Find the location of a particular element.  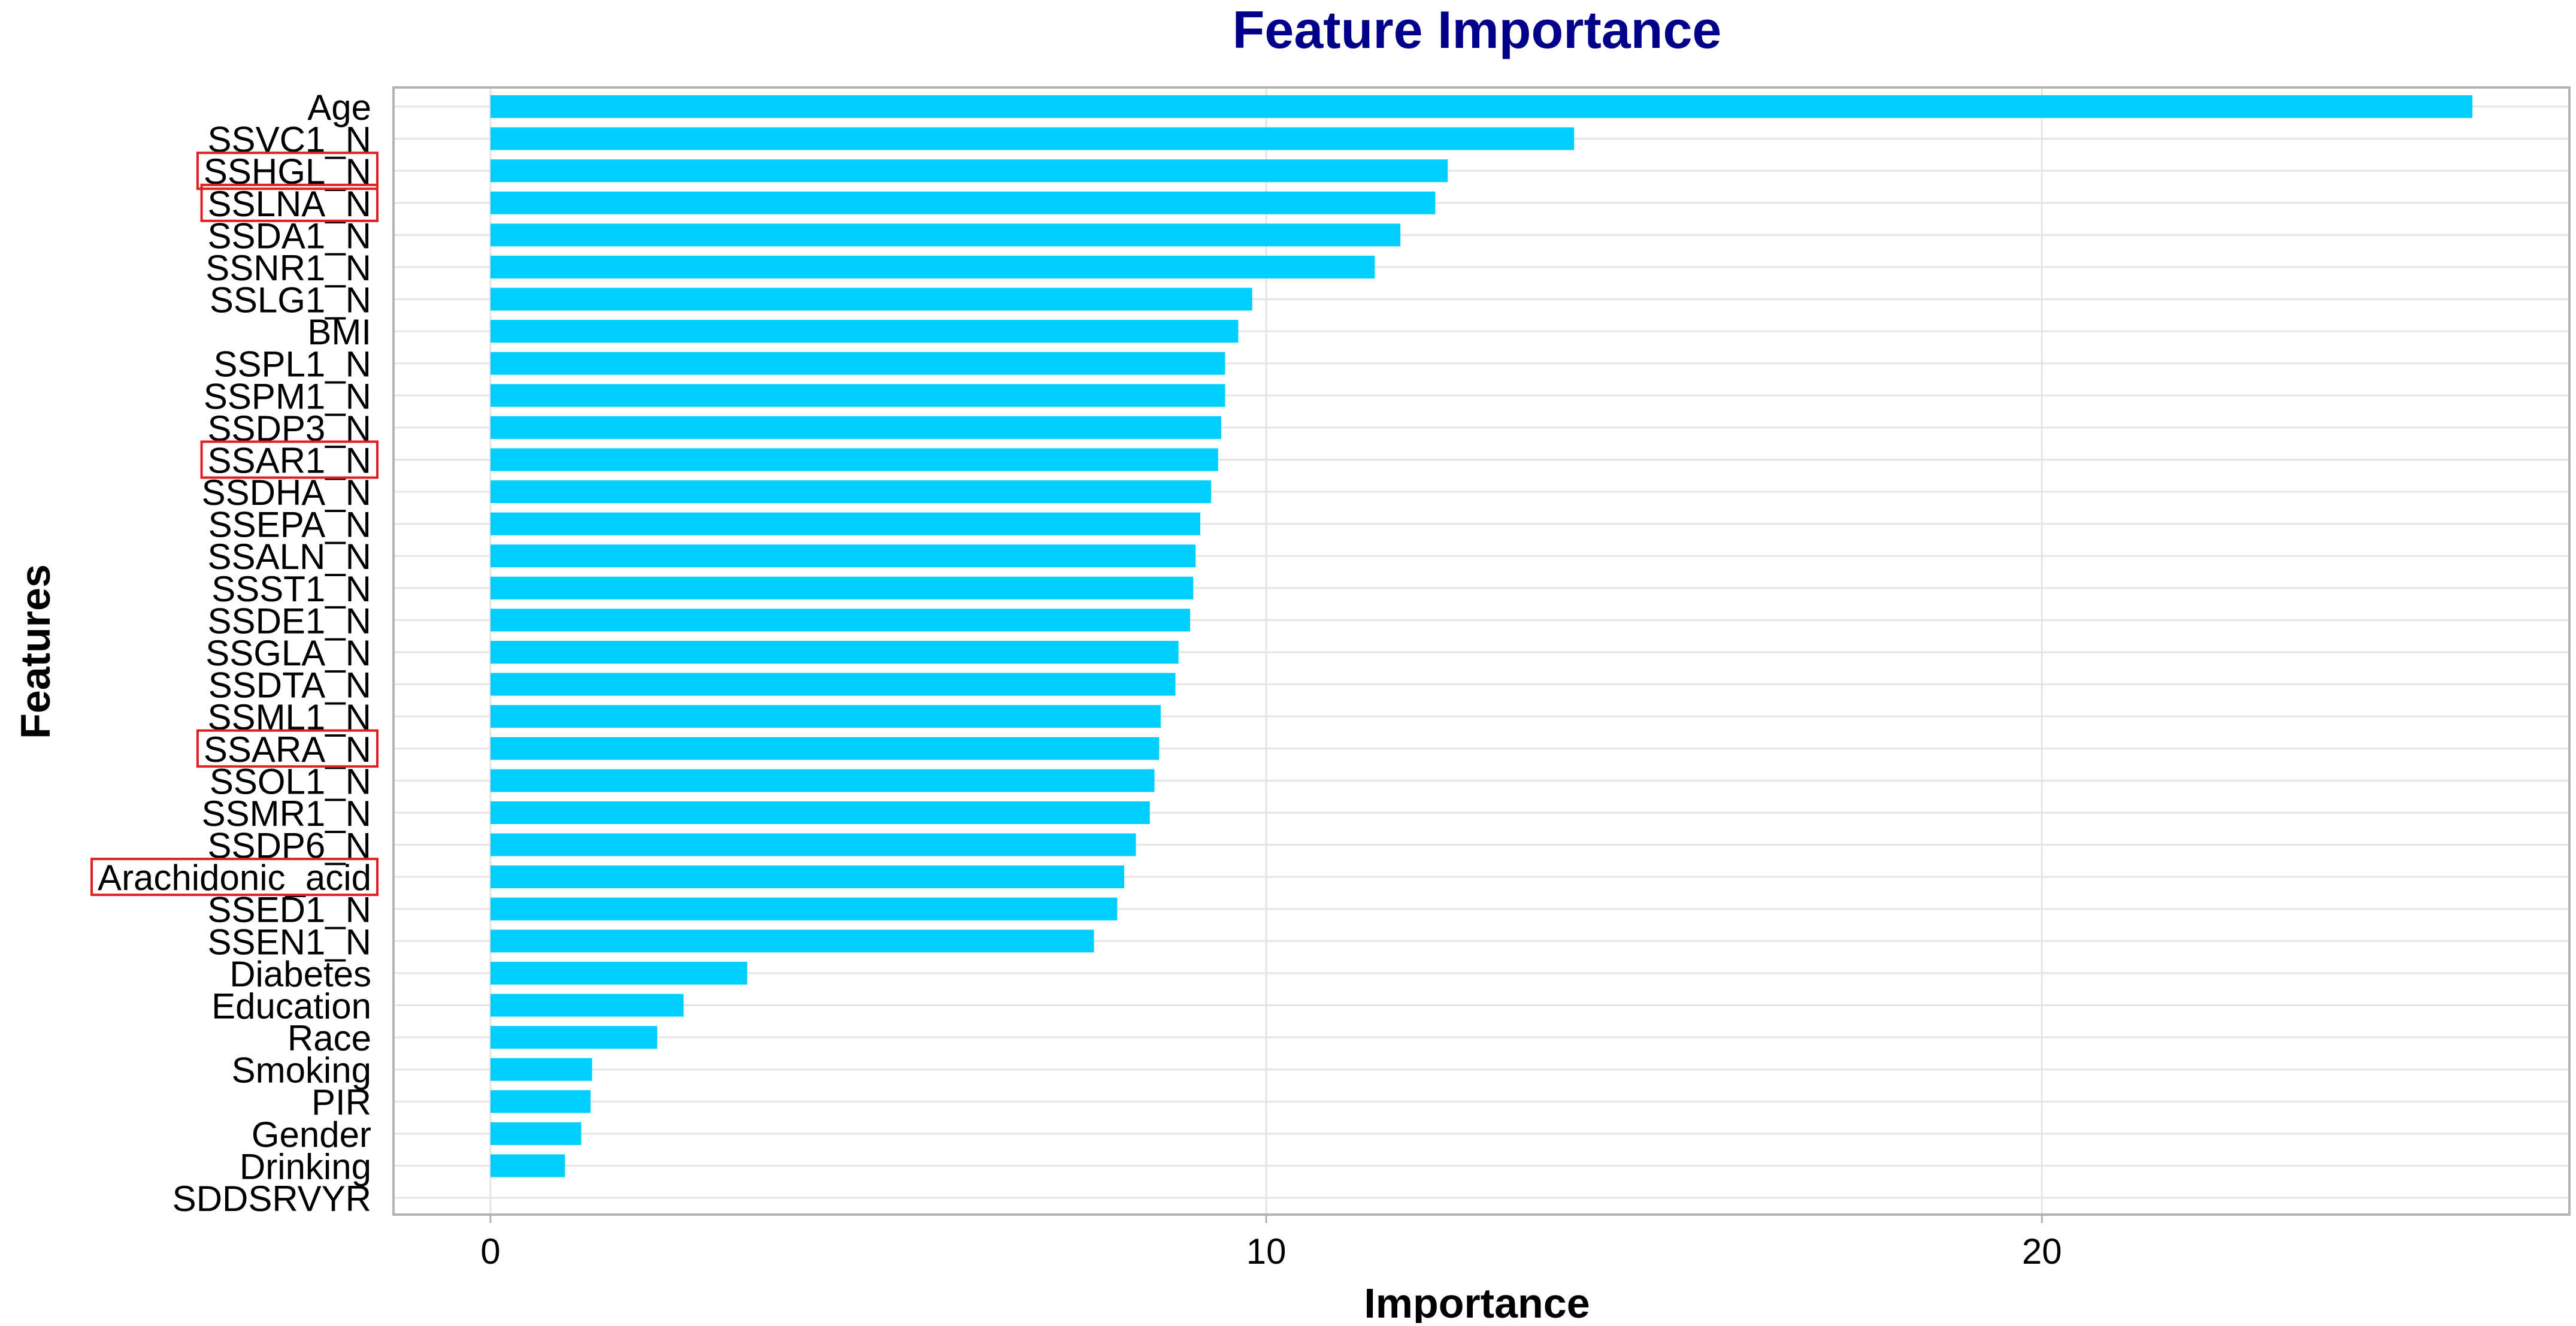

bar-ssen1-n is located at coordinates (792, 942).